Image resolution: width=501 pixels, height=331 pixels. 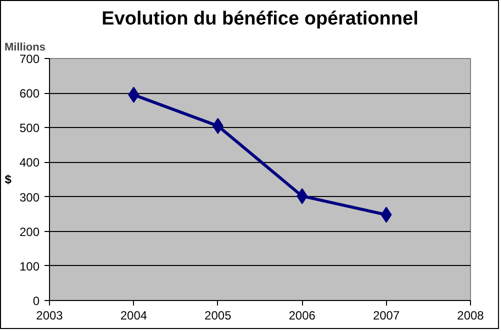 I want to click on y-tick-label: 700, so click(x=29, y=59).